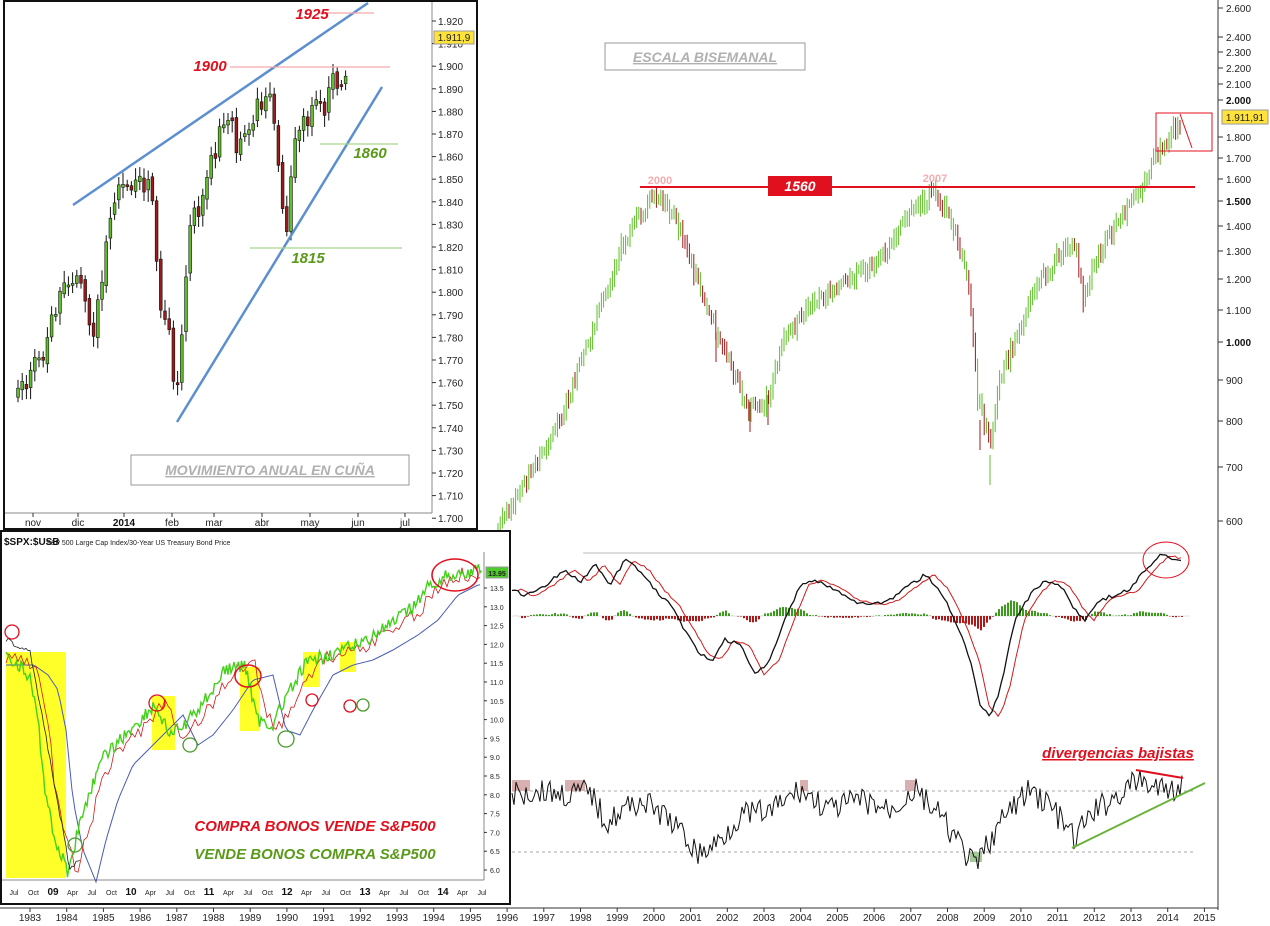  I want to click on ratio-value-tick: 7.5, so click(495, 815).